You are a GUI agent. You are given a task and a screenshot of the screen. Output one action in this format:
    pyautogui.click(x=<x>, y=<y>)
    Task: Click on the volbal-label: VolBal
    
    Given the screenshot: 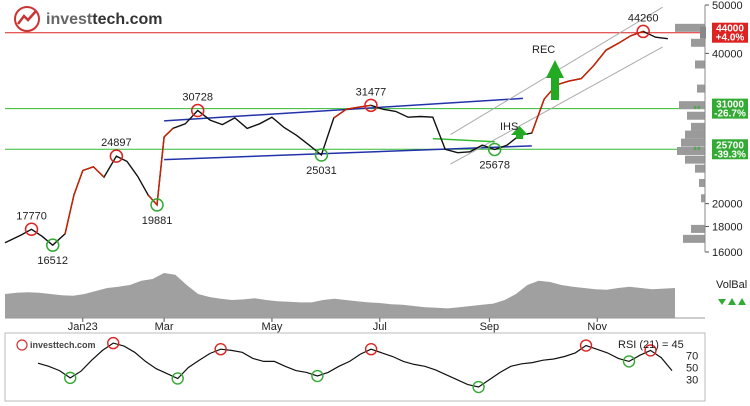 What is the action you would take?
    pyautogui.click(x=731, y=285)
    